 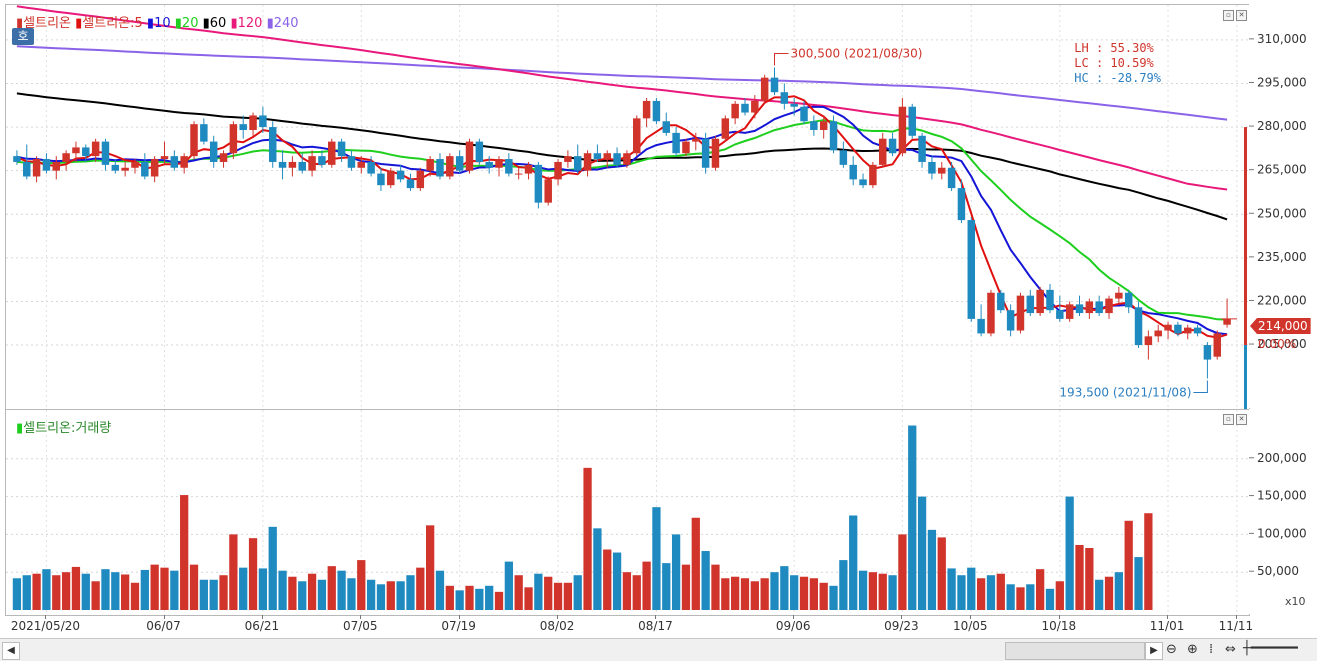 What do you see at coordinates (23, 36) in the screenshot?
I see `quote-badge: 호` at bounding box center [23, 36].